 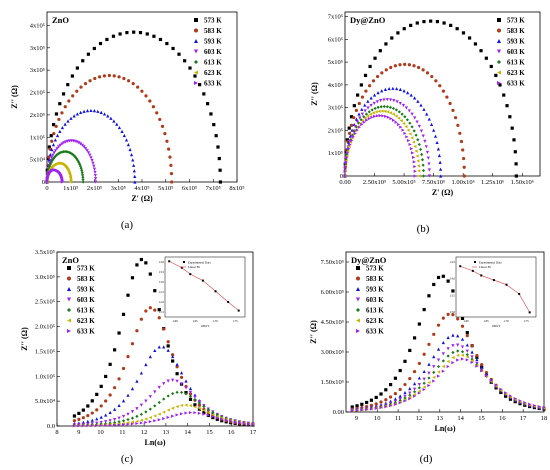 I want to click on series-623-K, so click(x=448, y=383).